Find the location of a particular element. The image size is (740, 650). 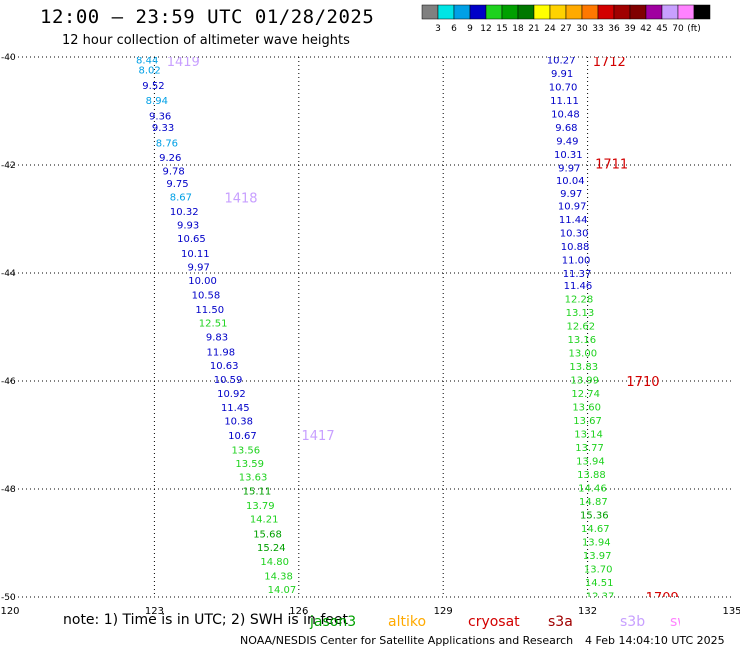

wave-height-value: 13.79 is located at coordinates (260, 506).